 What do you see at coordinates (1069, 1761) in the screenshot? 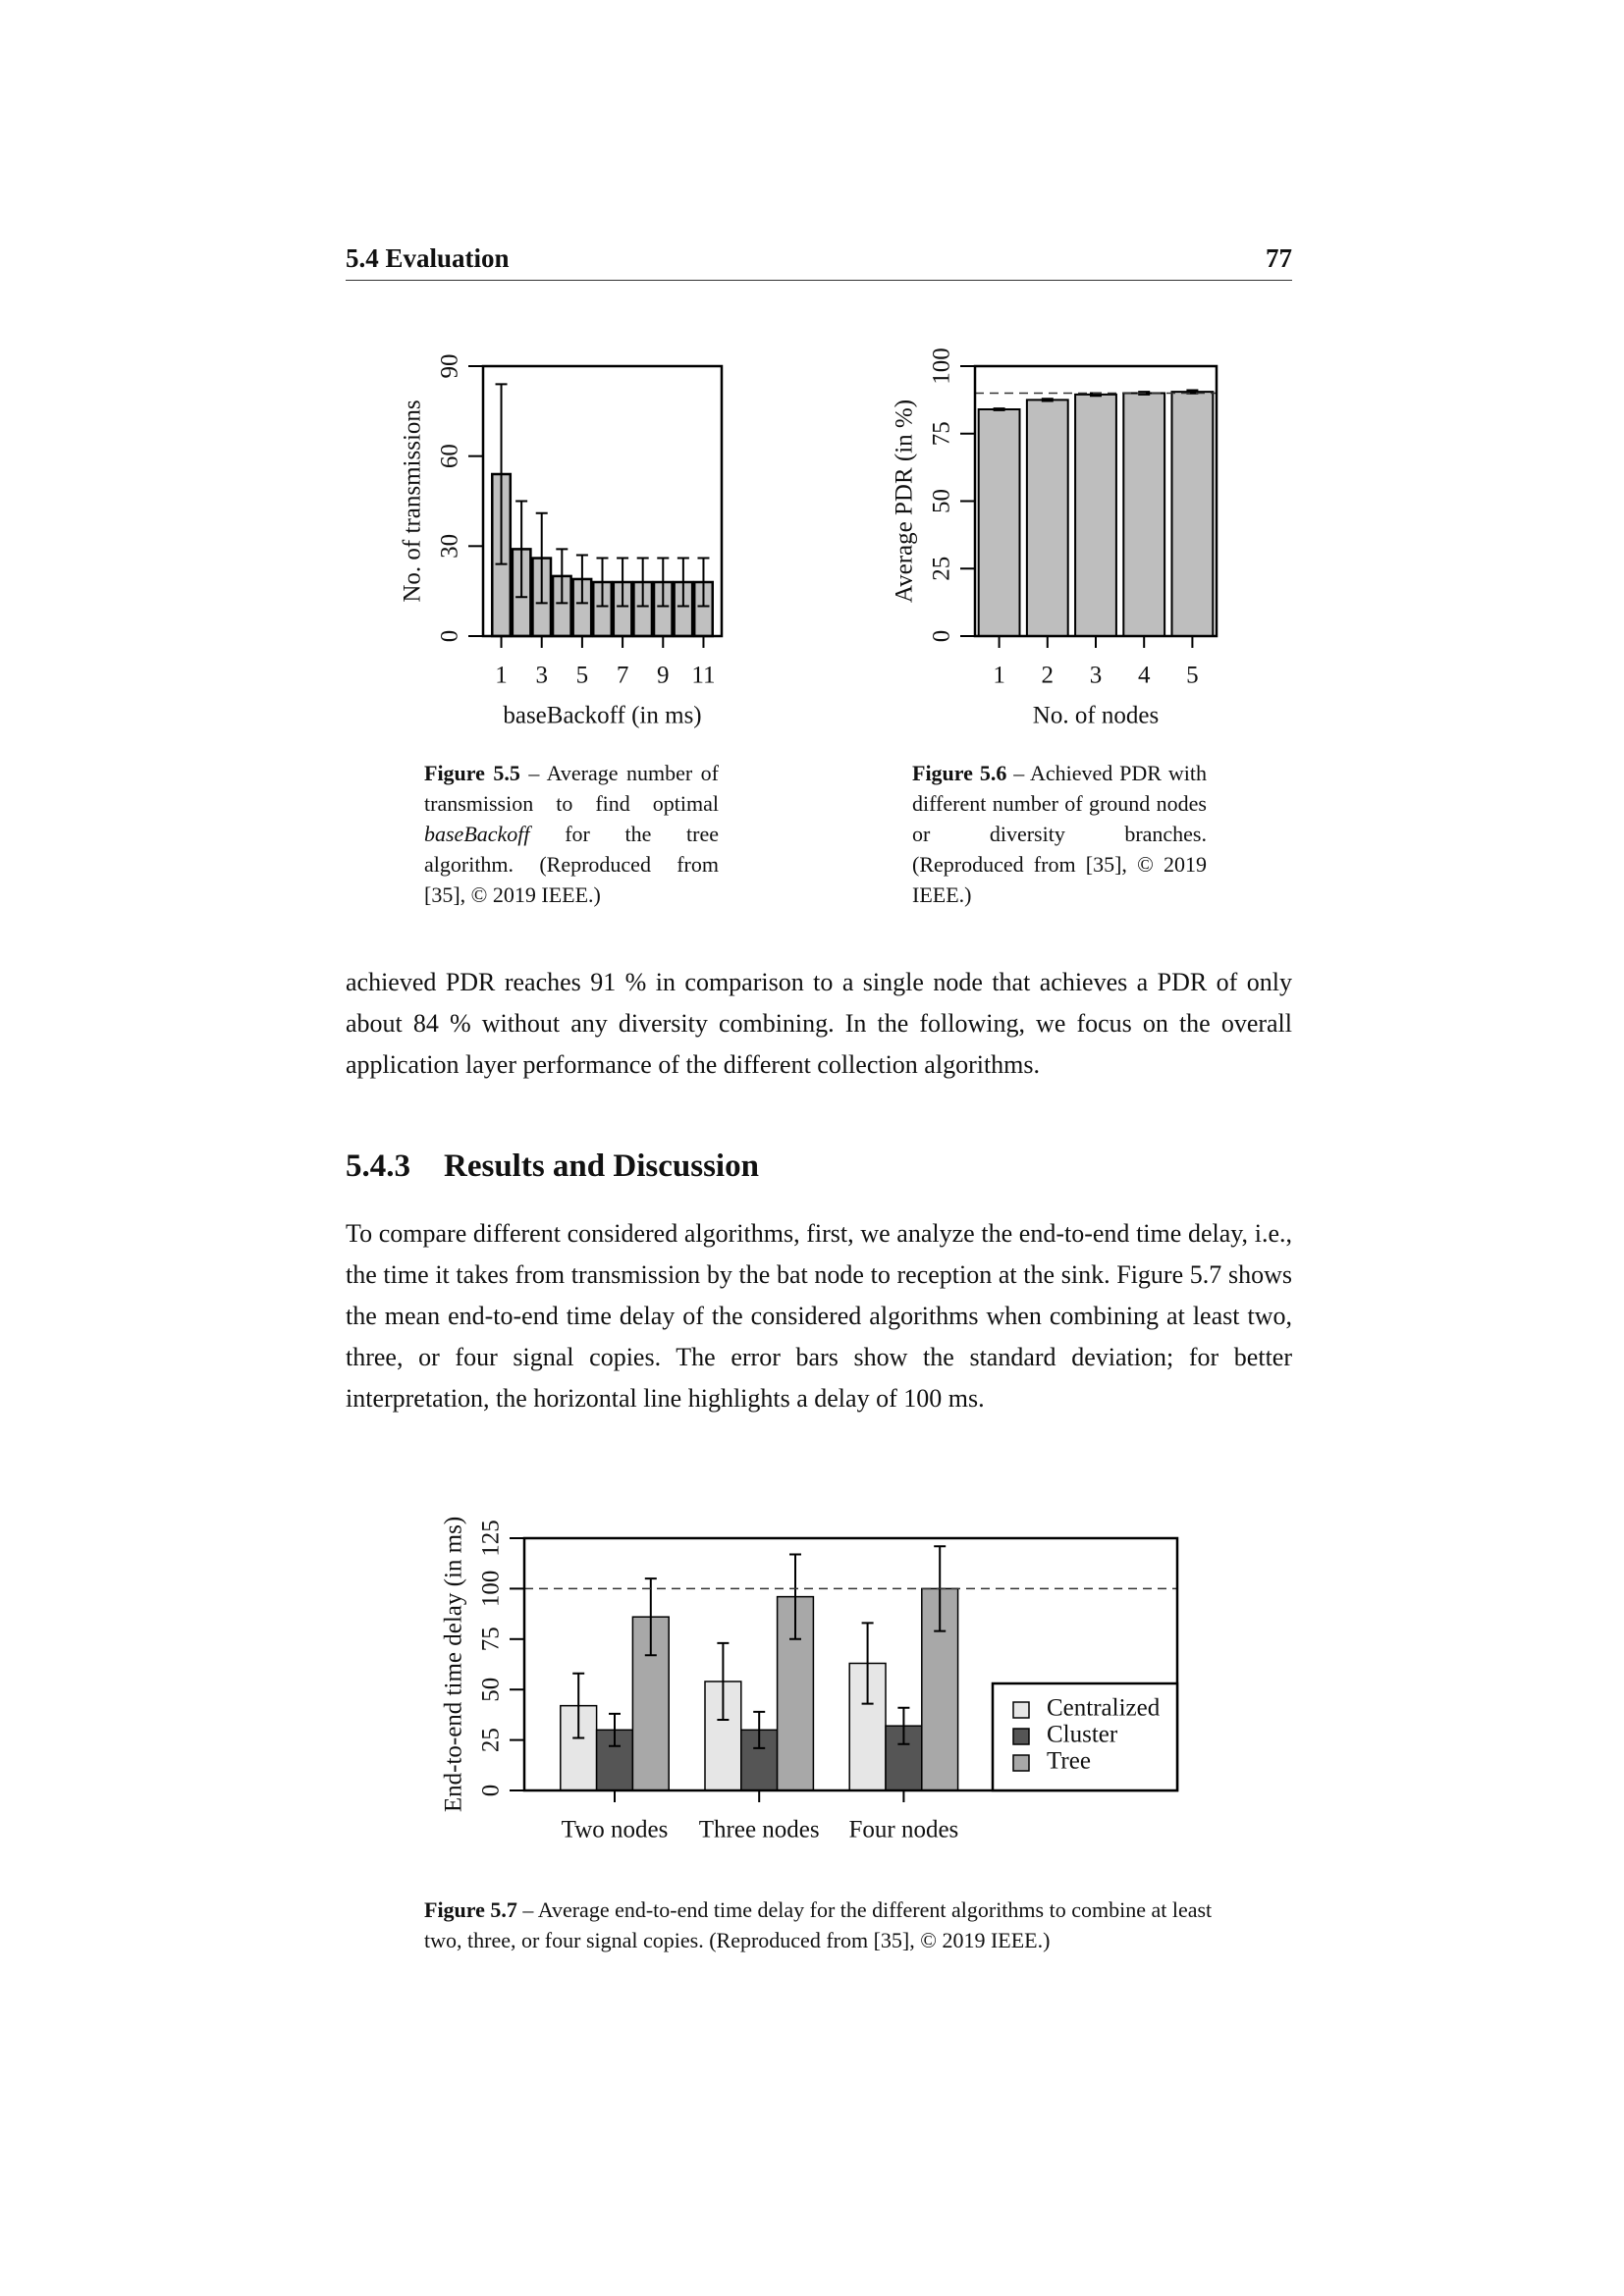
I see `legend-label: Tree` at bounding box center [1069, 1761].